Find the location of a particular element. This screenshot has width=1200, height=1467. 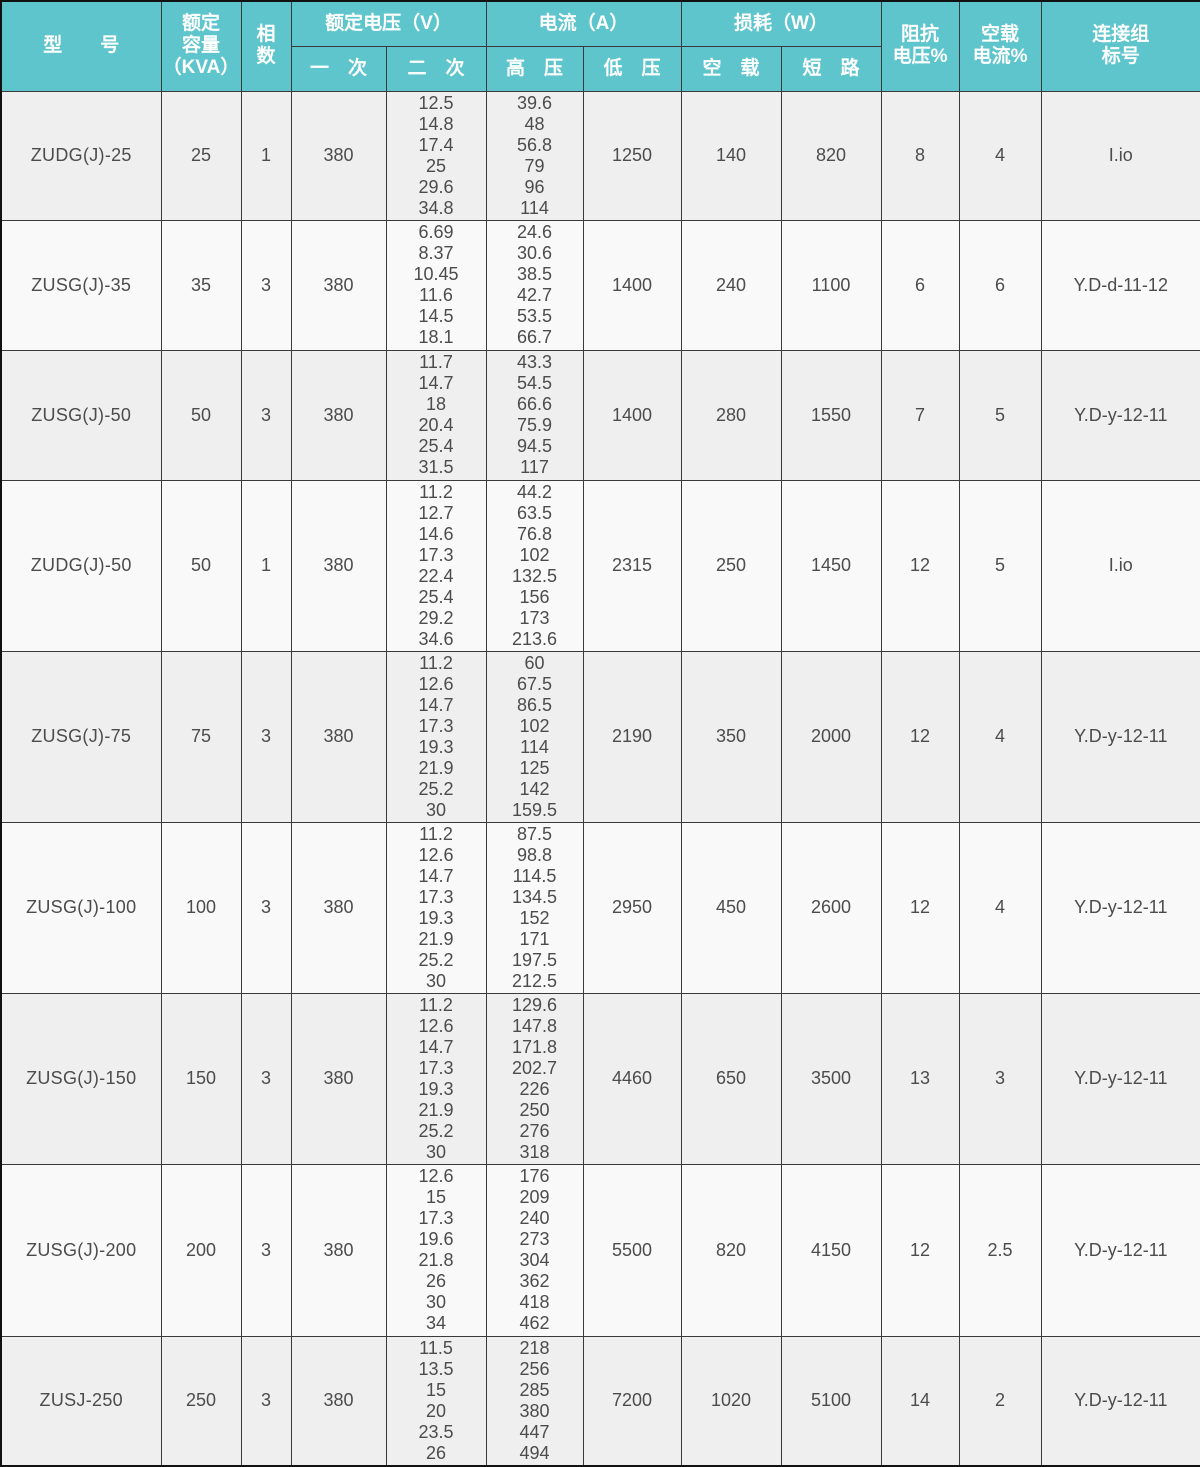

cell-no-load-loss: 650 is located at coordinates (731, 1078).